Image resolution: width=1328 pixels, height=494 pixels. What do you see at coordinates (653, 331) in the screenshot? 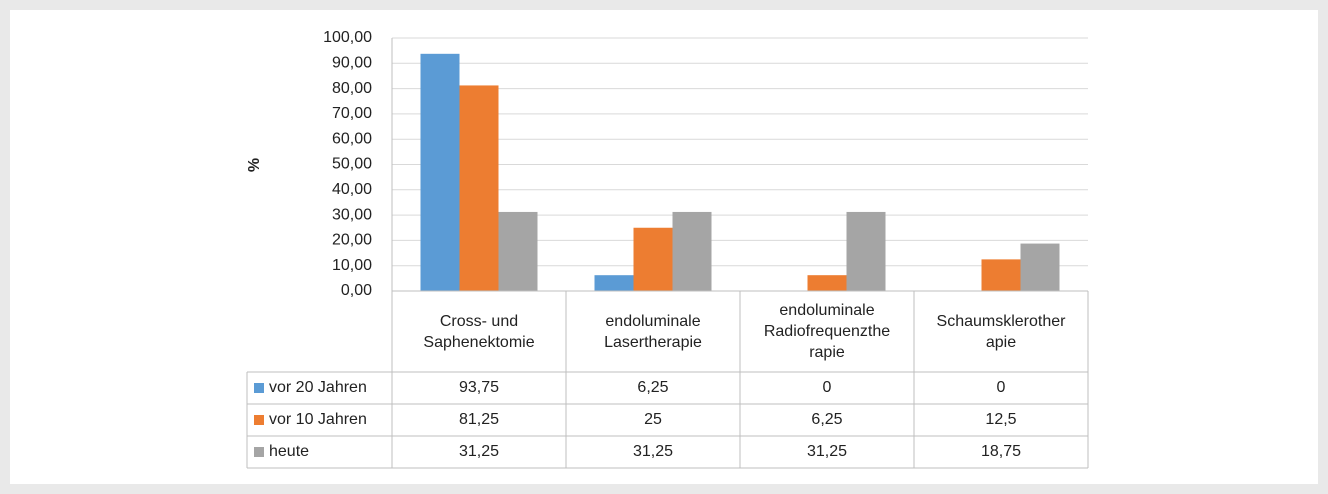
I see `category-label: endoluminale Lasertherapie` at bounding box center [653, 331].